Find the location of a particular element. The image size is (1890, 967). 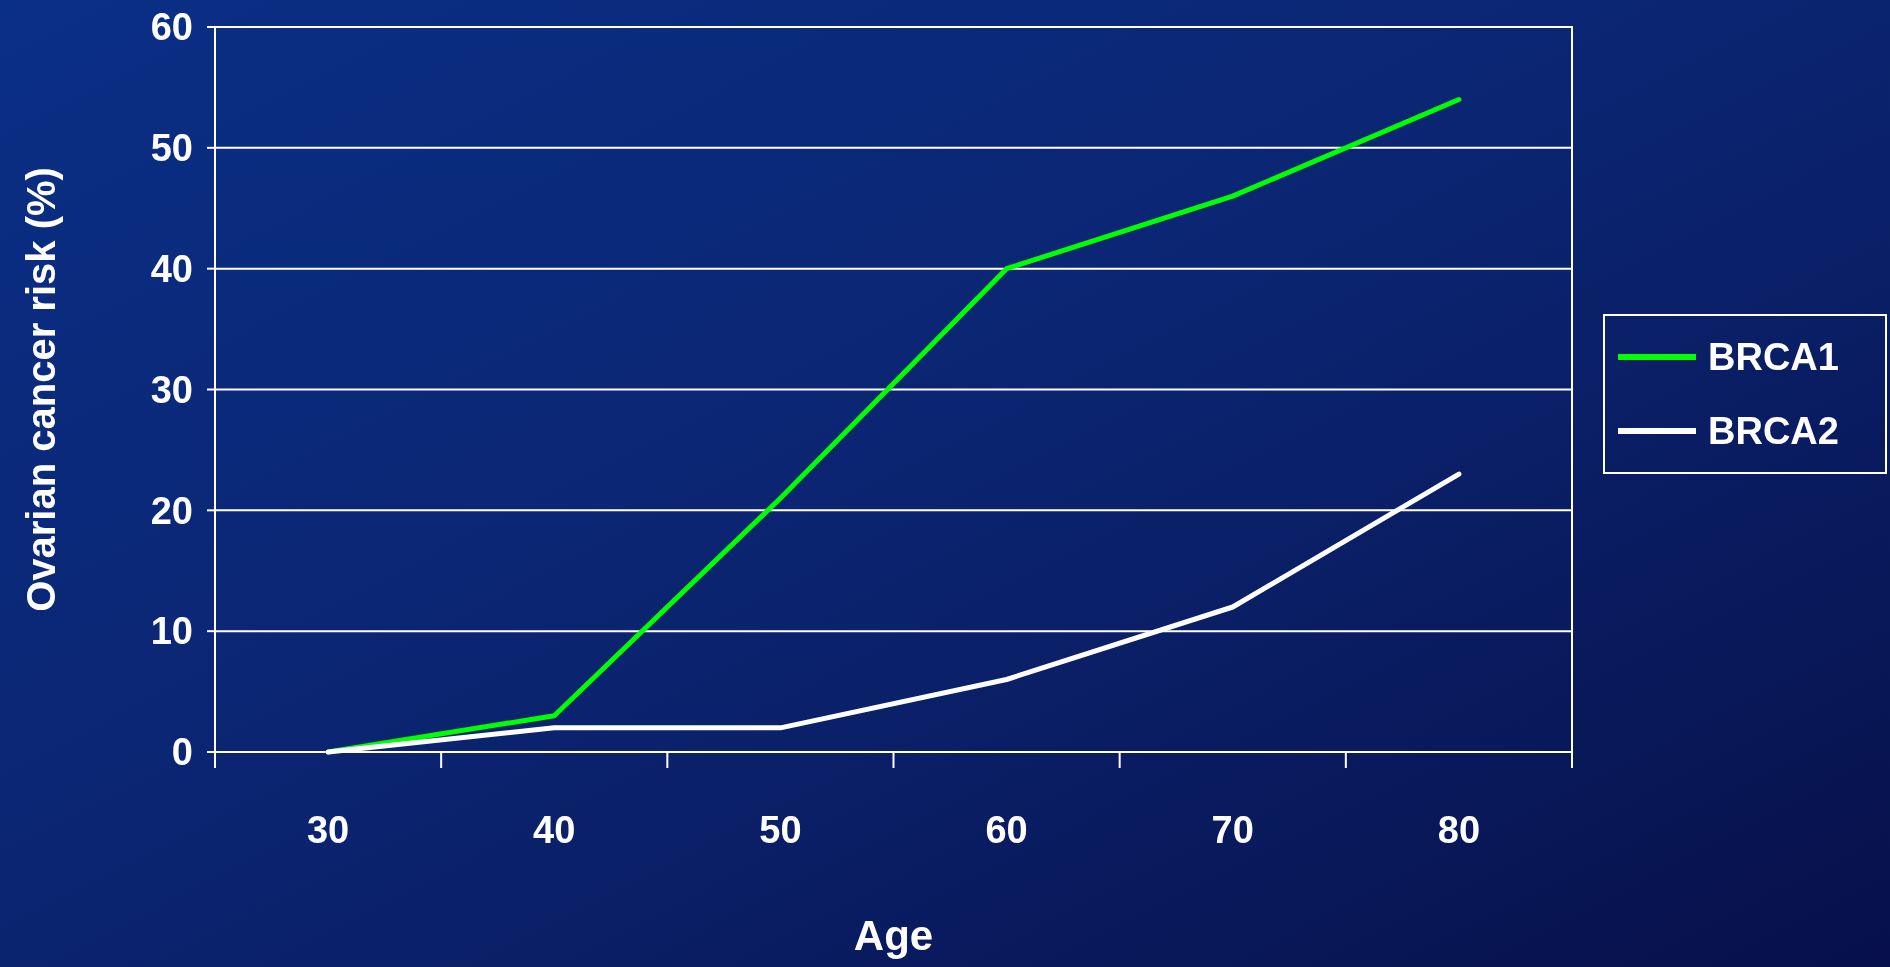

x-axis-title: Age is located at coordinates (893, 935).